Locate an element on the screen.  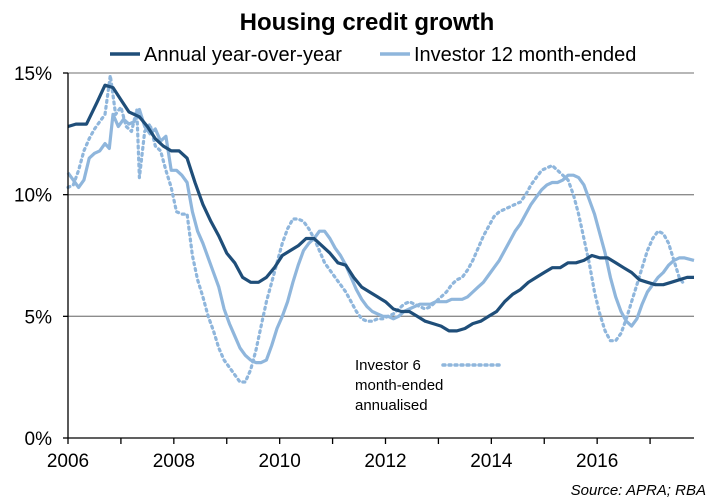
x-tick-label: 2006 is located at coordinates (68, 461).